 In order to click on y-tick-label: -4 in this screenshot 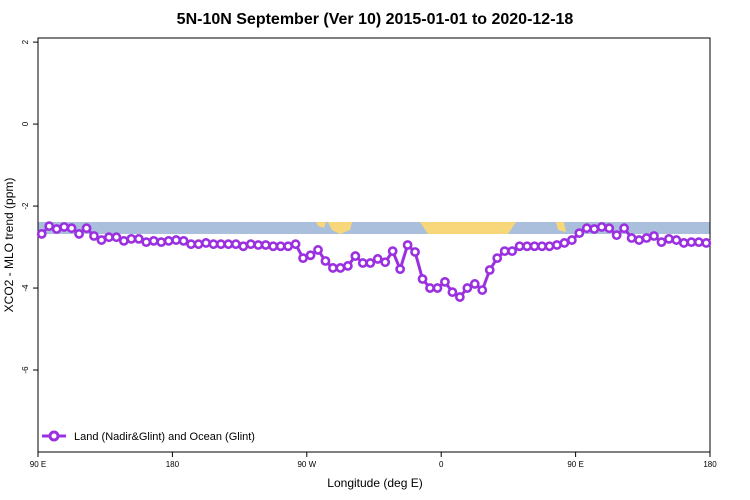, I will do `click(25, 288)`.